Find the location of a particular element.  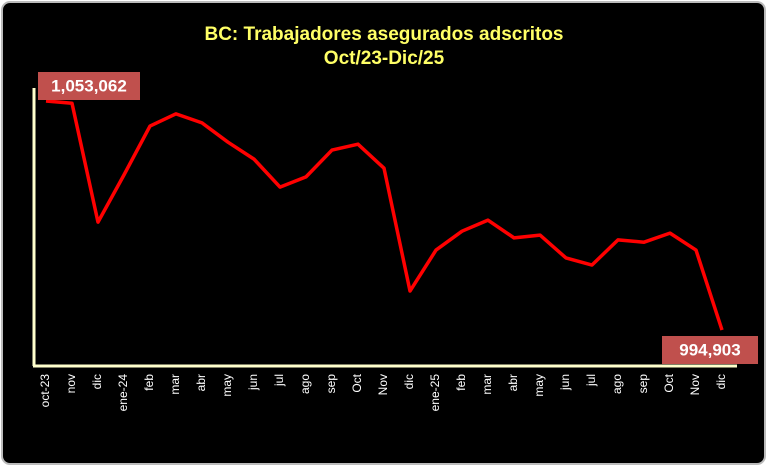

x-tick-label: oct-23 is located at coordinates (45, 391).